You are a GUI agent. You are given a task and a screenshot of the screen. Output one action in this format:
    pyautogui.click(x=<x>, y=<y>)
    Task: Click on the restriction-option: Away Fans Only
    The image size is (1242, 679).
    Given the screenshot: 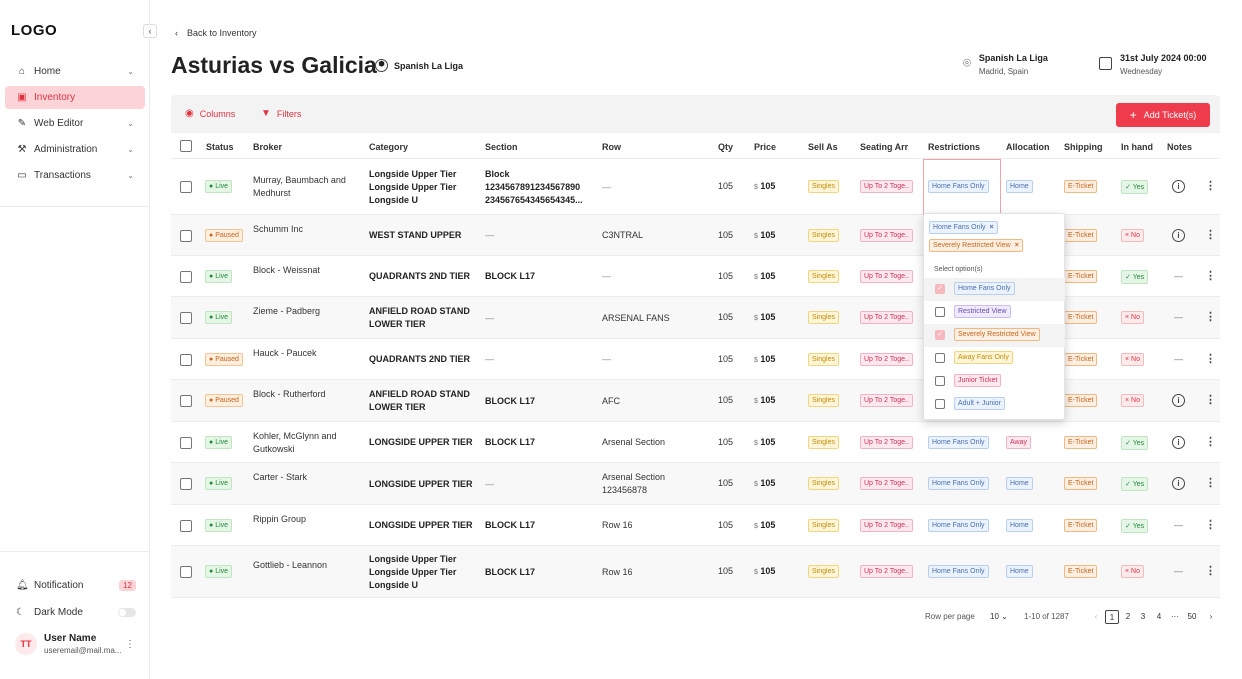 What is the action you would take?
    pyautogui.click(x=994, y=358)
    